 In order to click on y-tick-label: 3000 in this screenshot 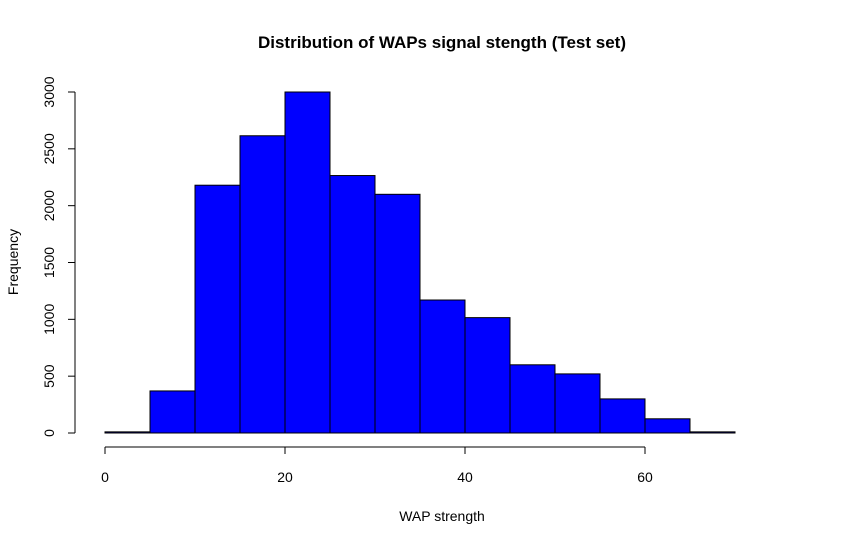, I will do `click(49, 91)`.